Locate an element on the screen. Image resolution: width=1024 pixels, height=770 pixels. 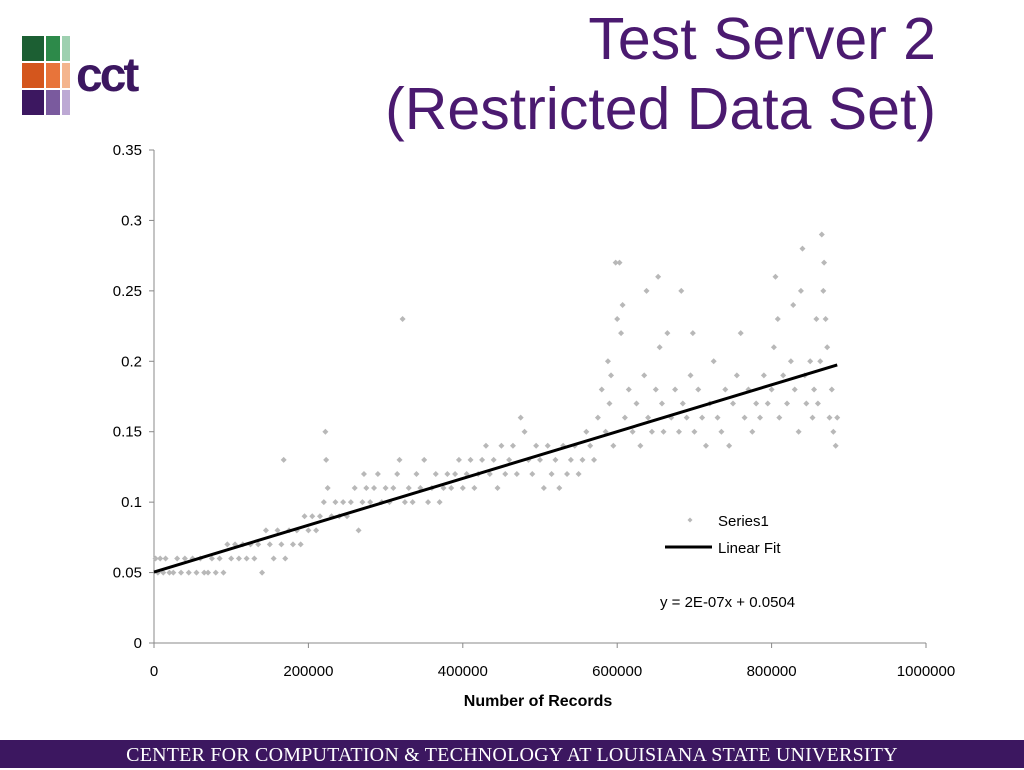
title-line-1: Test Server 2 is located at coordinates (762, 39).